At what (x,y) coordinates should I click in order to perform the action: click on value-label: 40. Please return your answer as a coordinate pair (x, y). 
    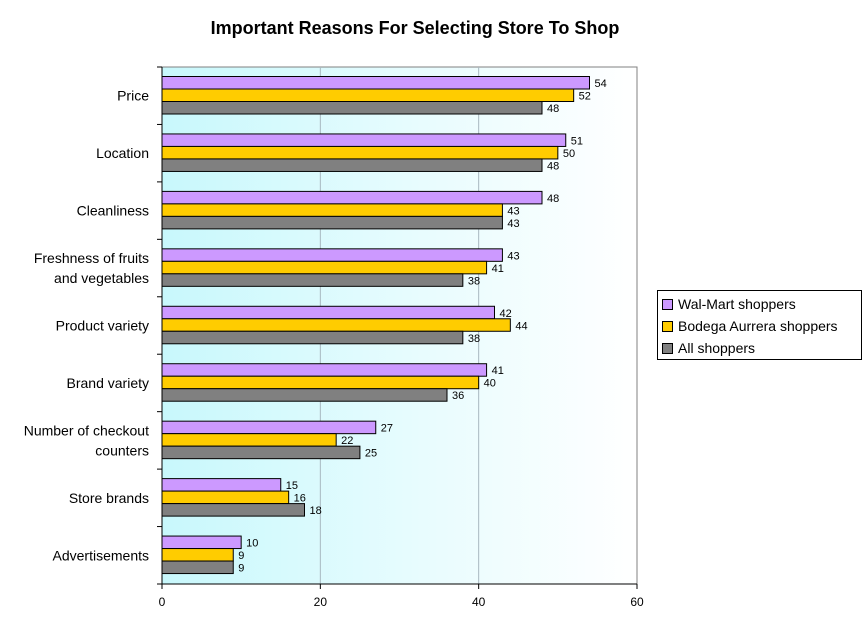
    Looking at the image, I should click on (490, 384).